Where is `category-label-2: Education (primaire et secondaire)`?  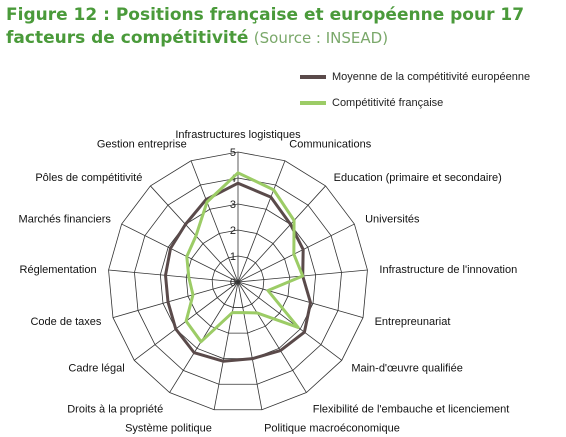
category-label-2: Education (primaire et secondaire) is located at coordinates (418, 178).